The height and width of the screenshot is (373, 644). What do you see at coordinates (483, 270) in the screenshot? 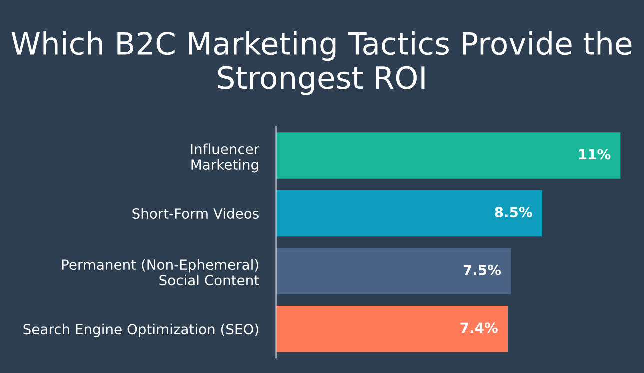
I see `data-label: 7.5%` at bounding box center [483, 270].